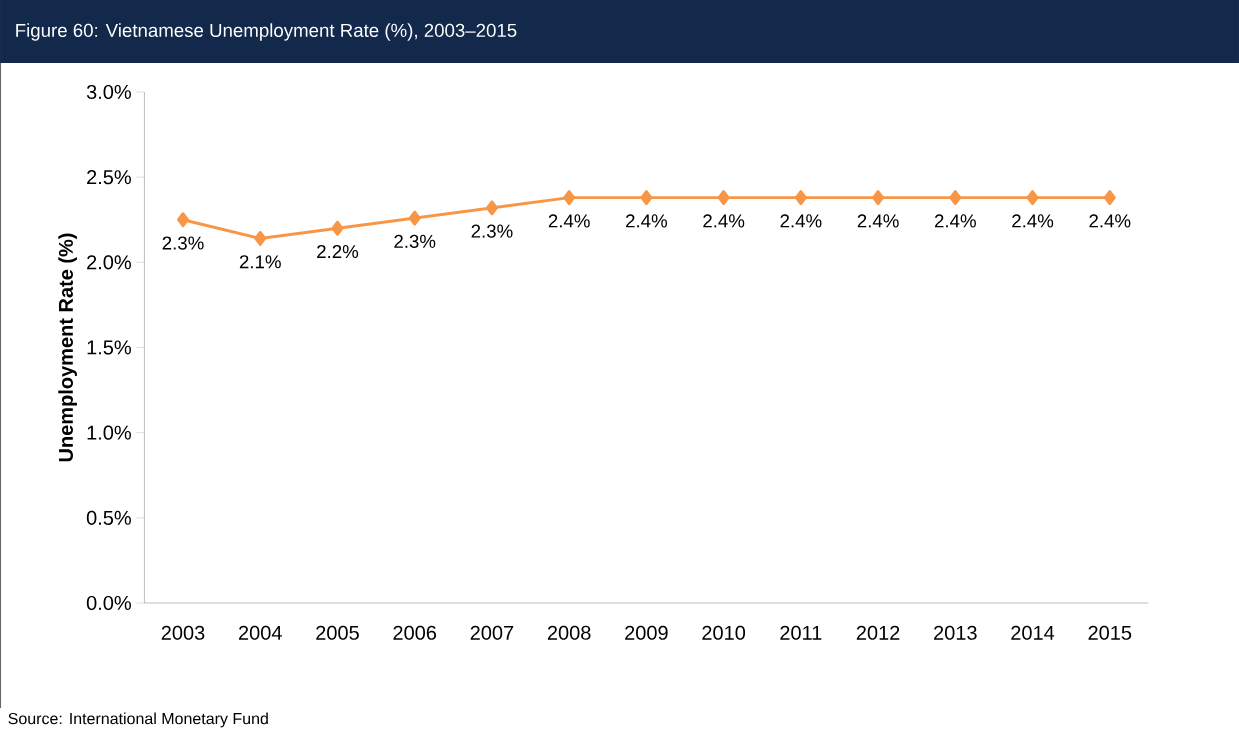  I want to click on x-tick-label: 2014, so click(1033, 632).